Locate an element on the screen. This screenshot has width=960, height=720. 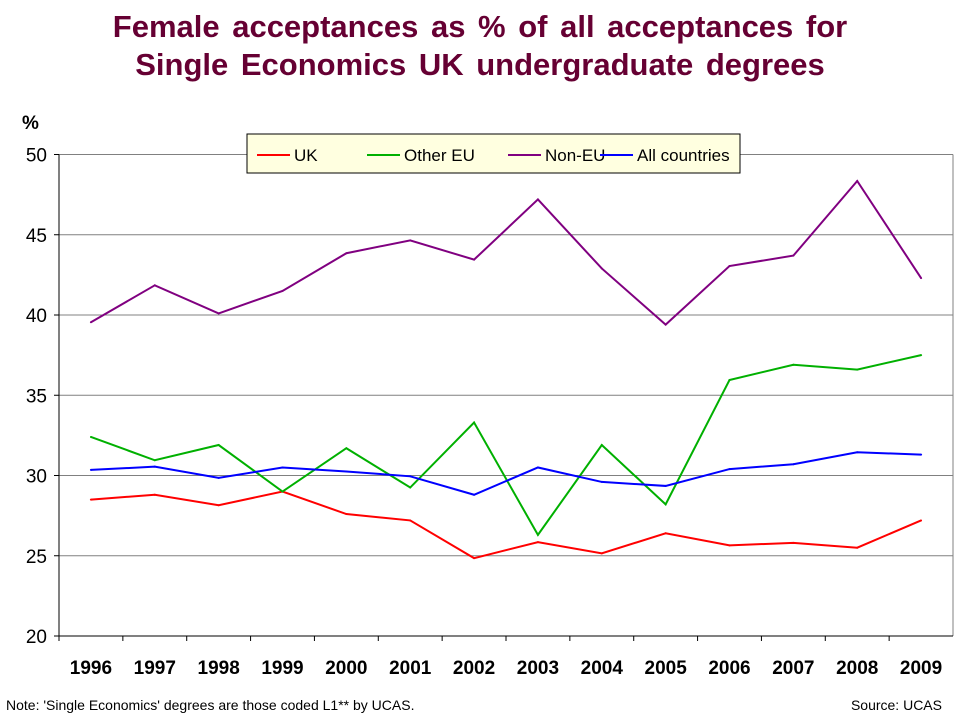
x-tick-label: 2001 is located at coordinates (410, 668).